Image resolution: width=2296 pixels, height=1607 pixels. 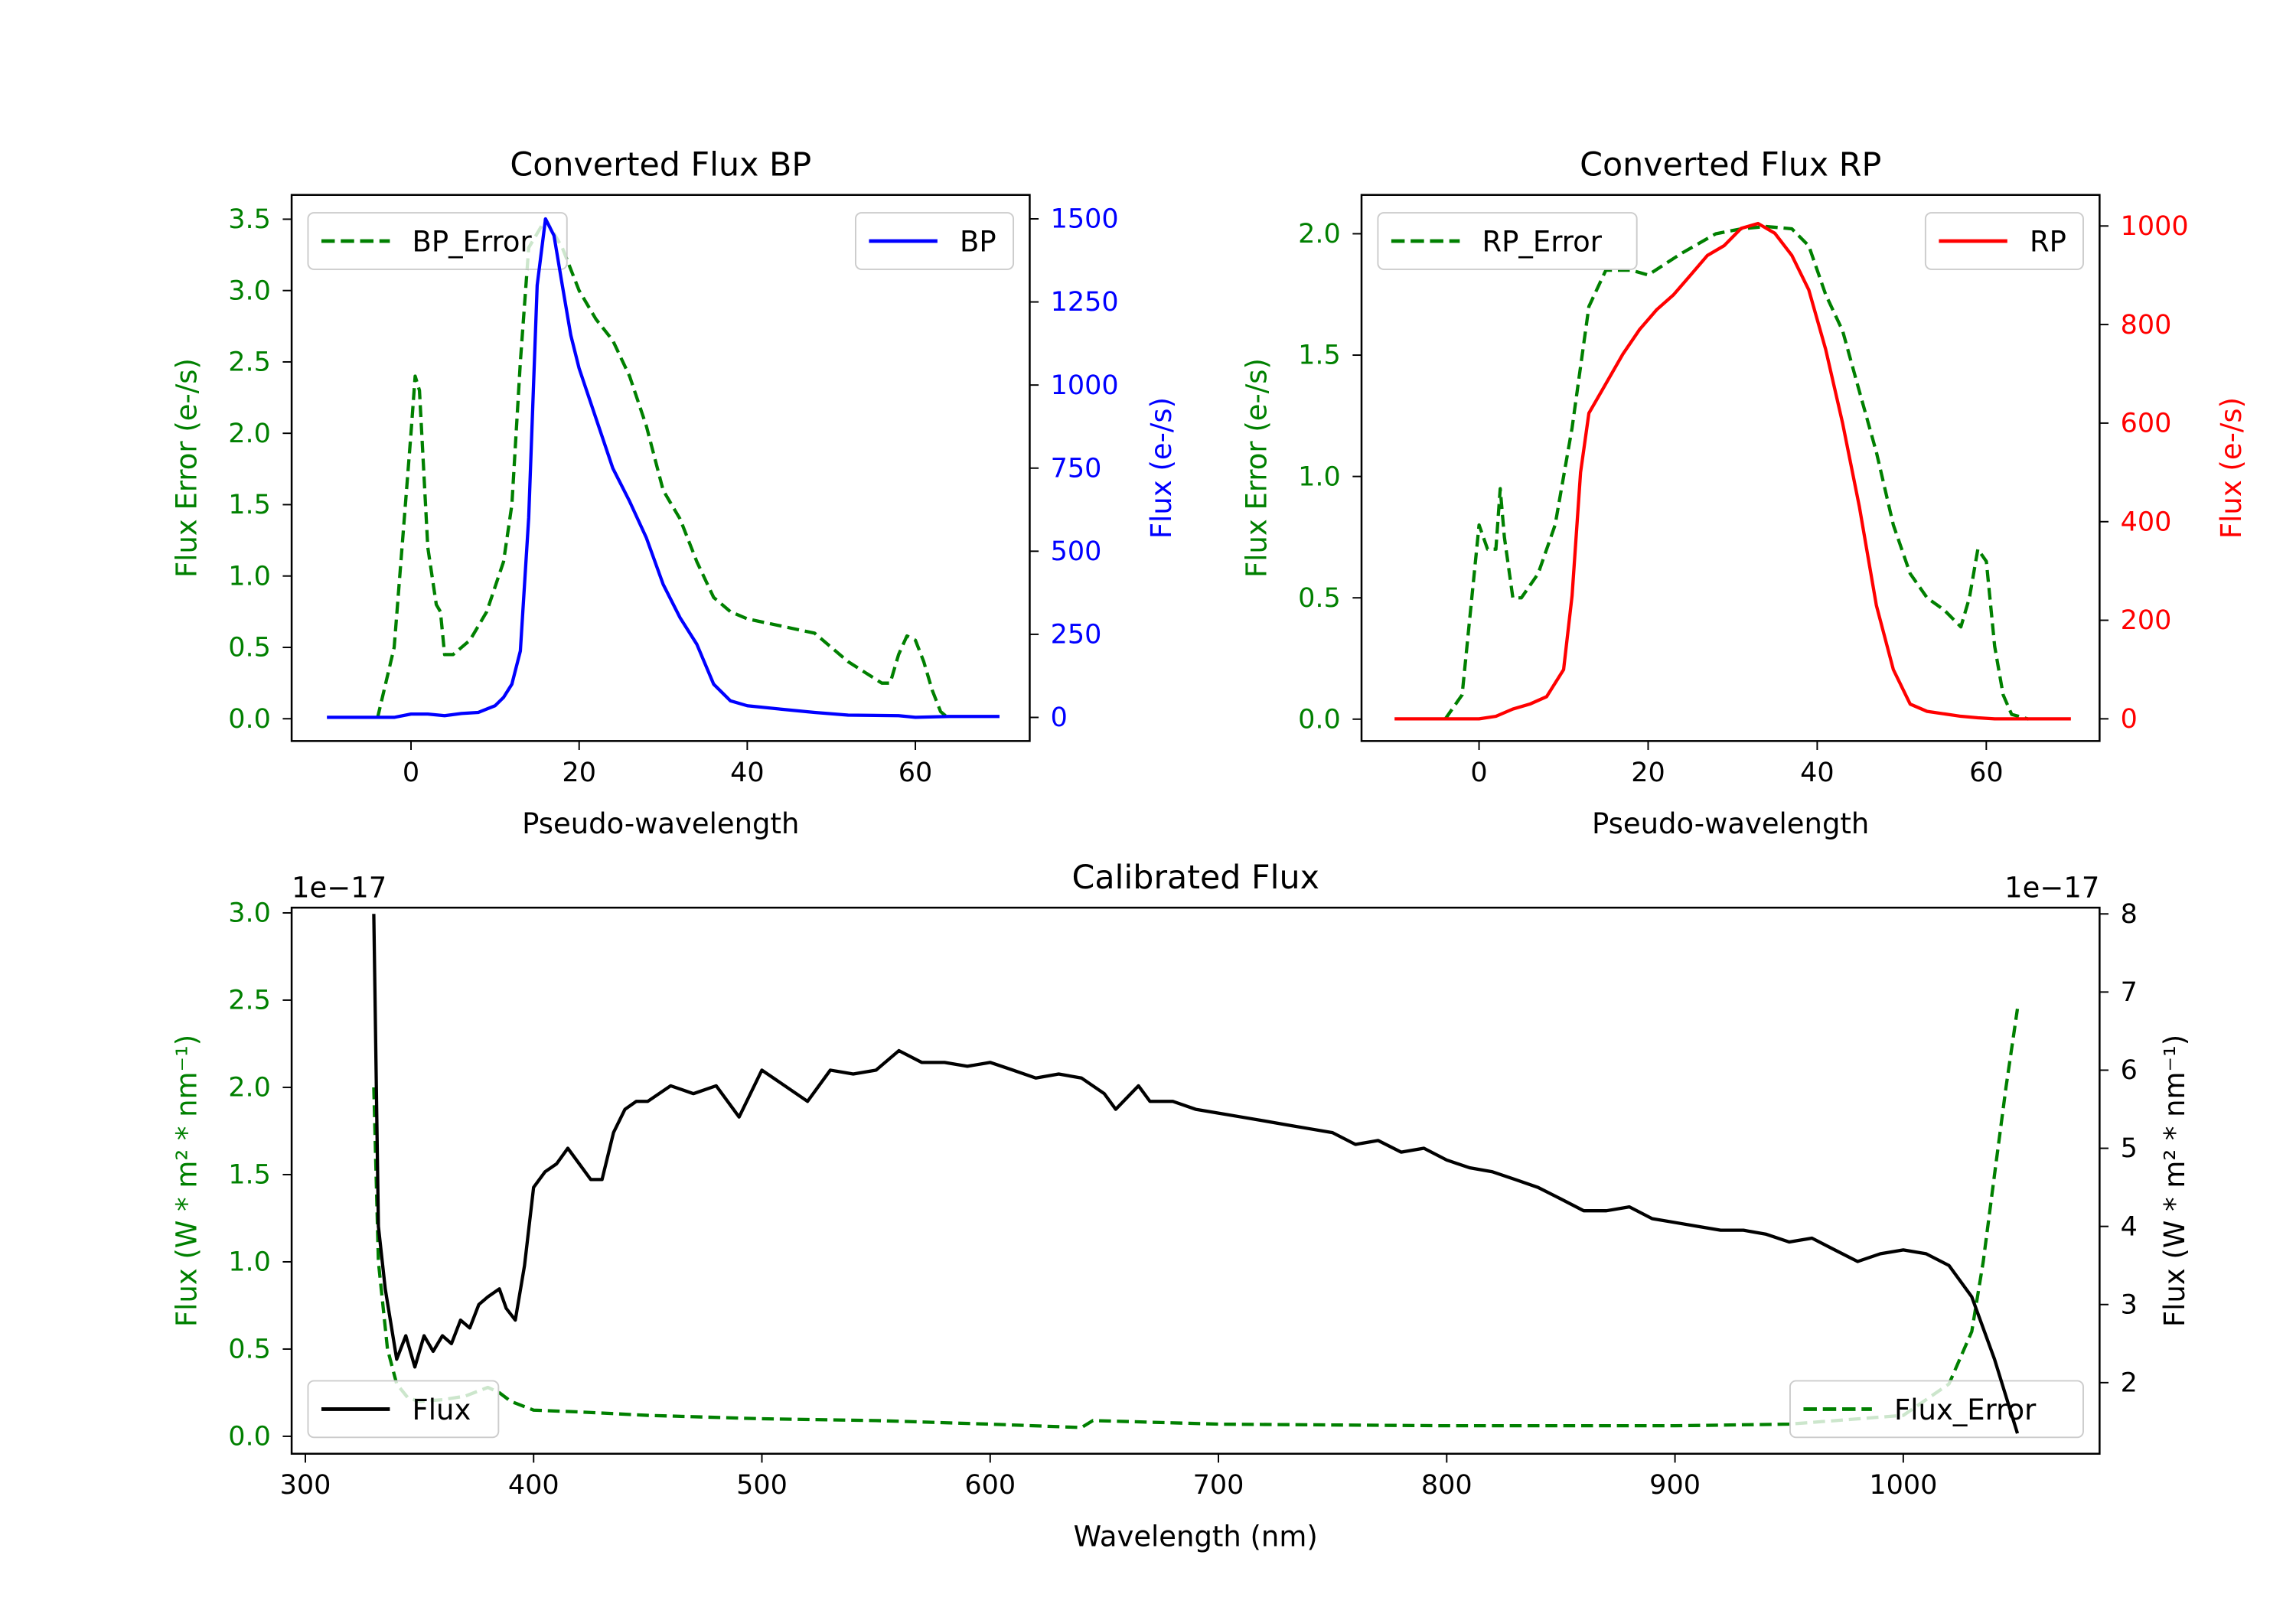 I want to click on x-tick-label: 300, so click(x=305, y=1485).